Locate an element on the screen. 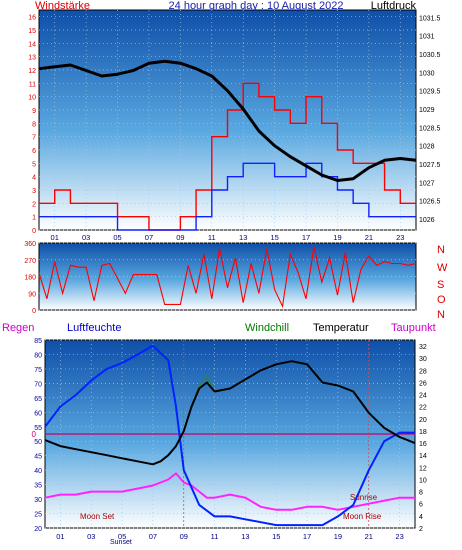  sunset-label: Sunset is located at coordinates (121, 542).